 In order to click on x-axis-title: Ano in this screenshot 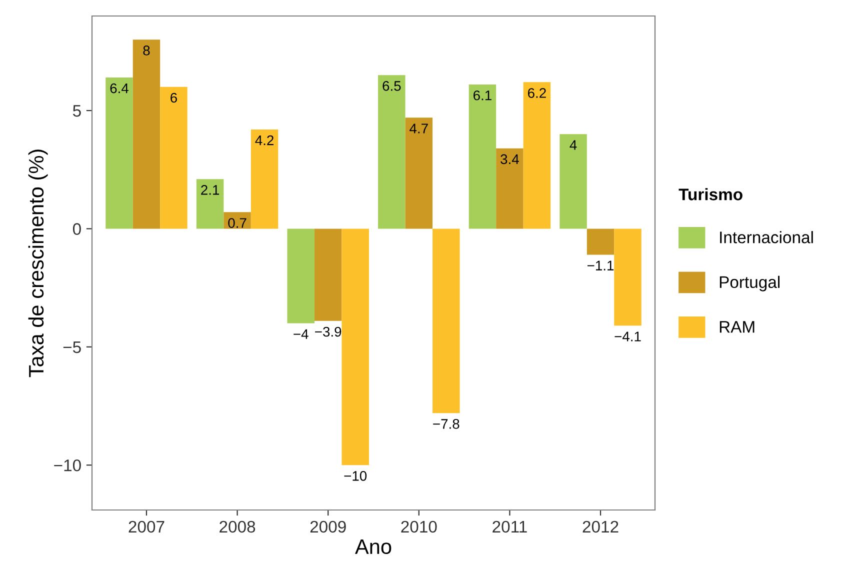, I will do `click(373, 546)`.